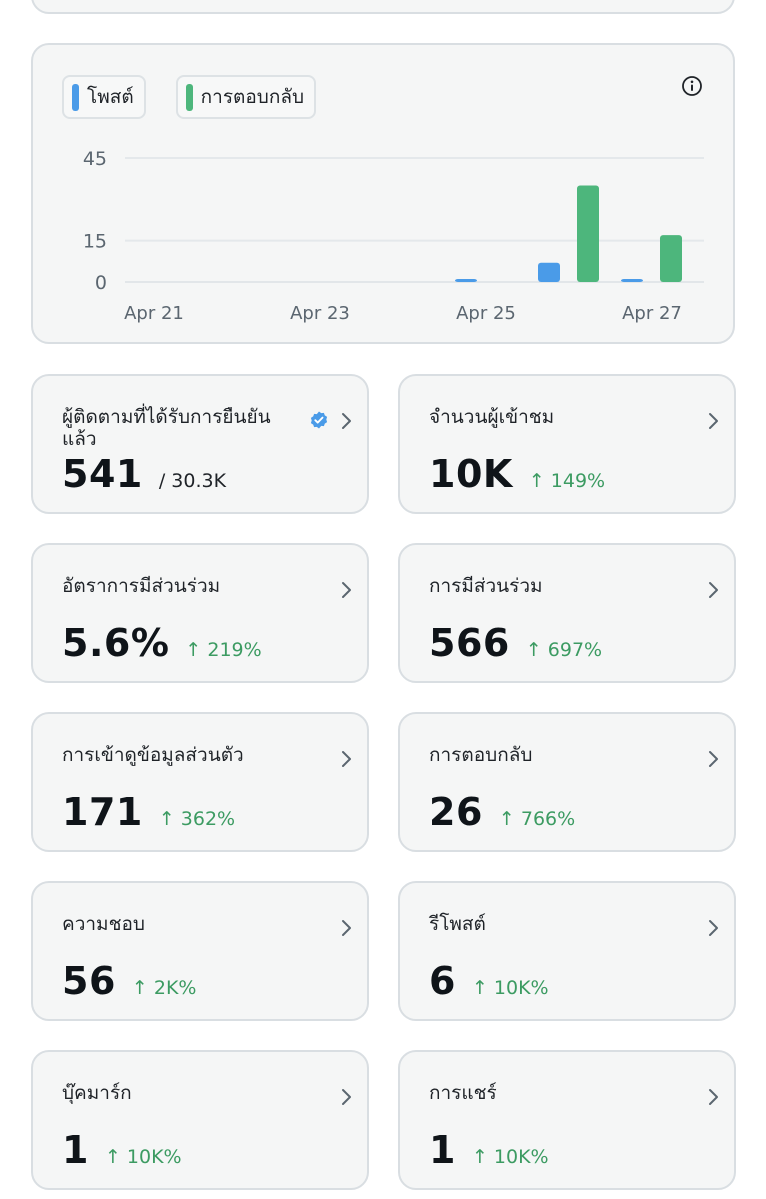 The height and width of the screenshot is (1199, 766). I want to click on stat-value: 6, so click(442, 981).